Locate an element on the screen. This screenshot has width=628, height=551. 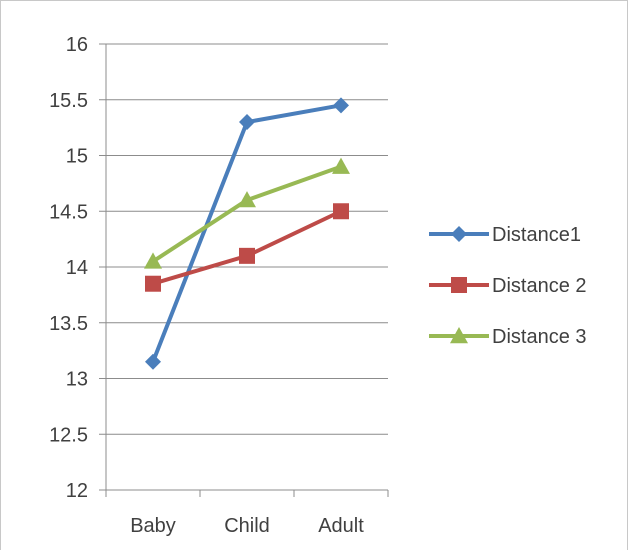
y-tick-label: 12 is located at coordinates (77, 491).